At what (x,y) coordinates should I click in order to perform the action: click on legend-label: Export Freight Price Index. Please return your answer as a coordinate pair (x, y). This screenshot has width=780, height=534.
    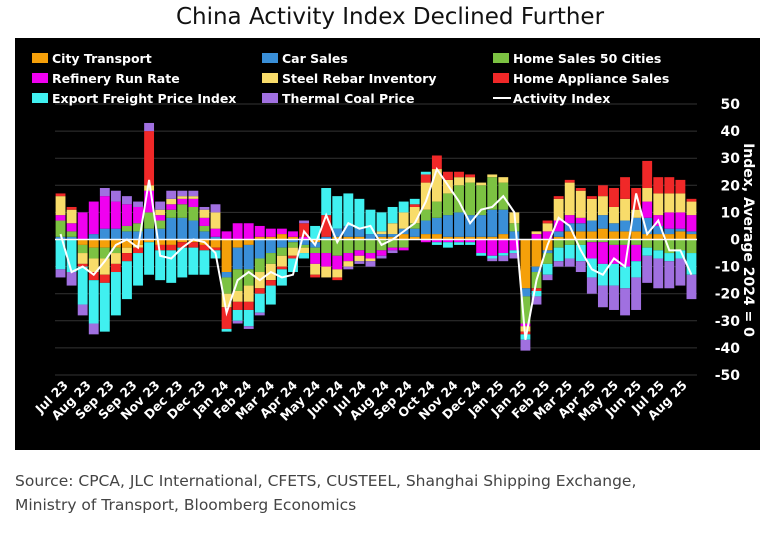
    Looking at the image, I should click on (144, 98).